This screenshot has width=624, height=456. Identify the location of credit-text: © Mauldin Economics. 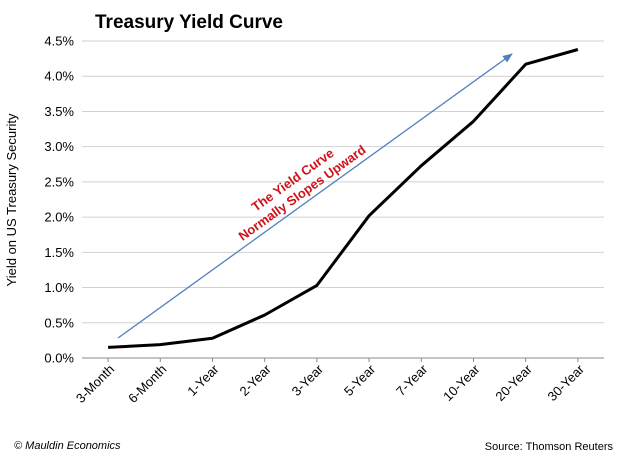
(67, 446).